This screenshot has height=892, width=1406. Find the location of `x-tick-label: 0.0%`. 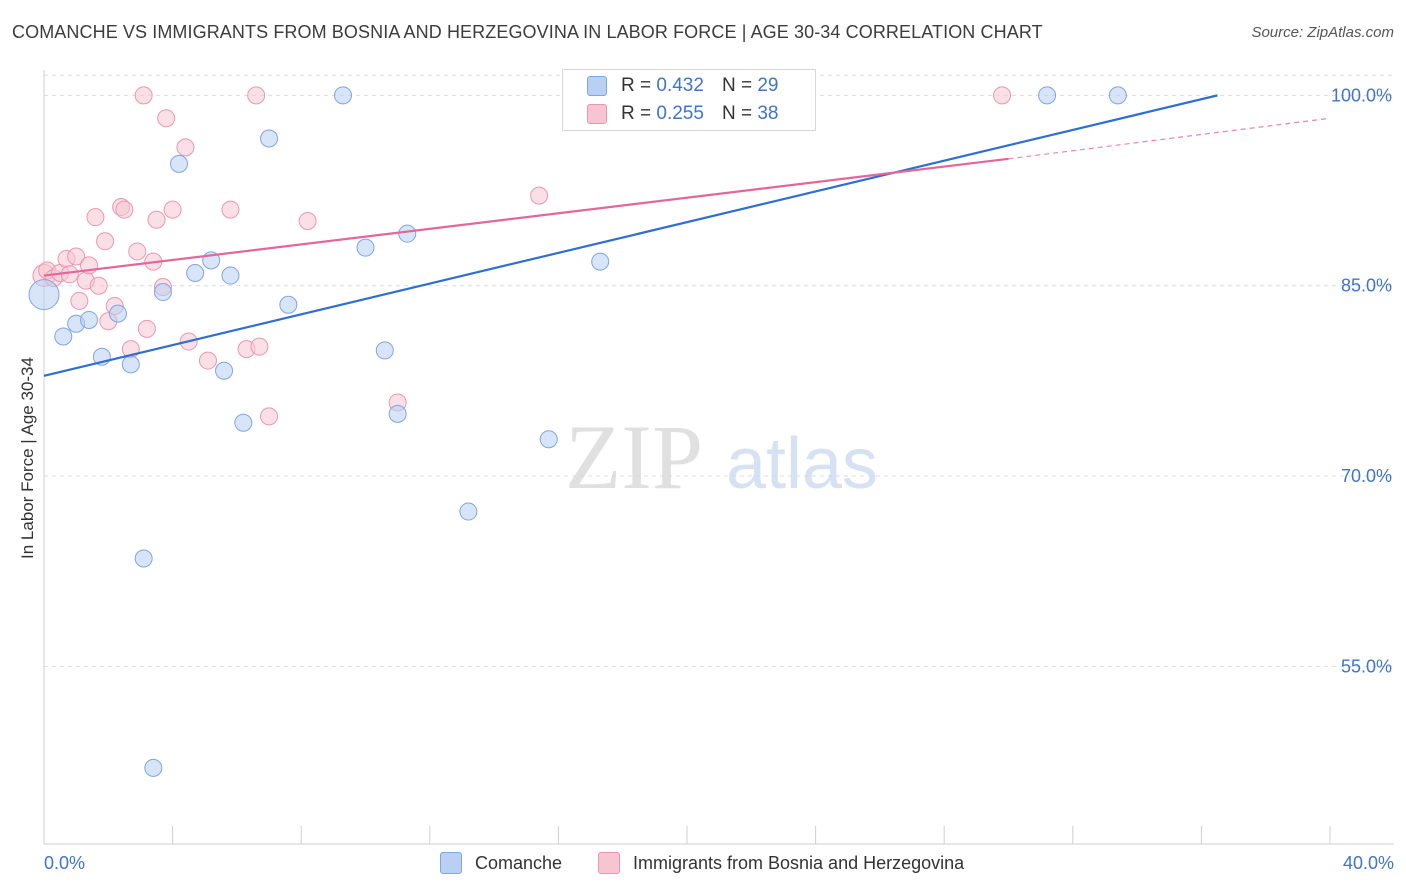

x-tick-label: 0.0% is located at coordinates (64, 863).